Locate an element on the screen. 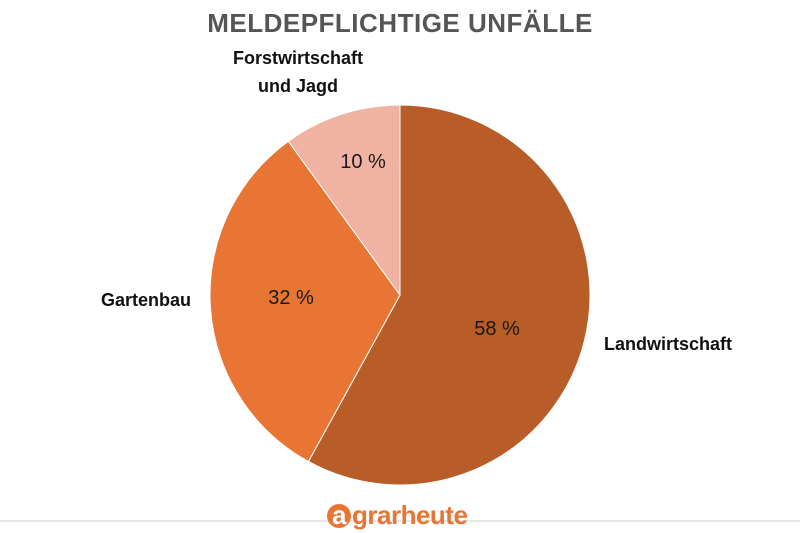 This screenshot has width=800, height=533. value-label-landwirtschaft: 58 % is located at coordinates (497, 329).